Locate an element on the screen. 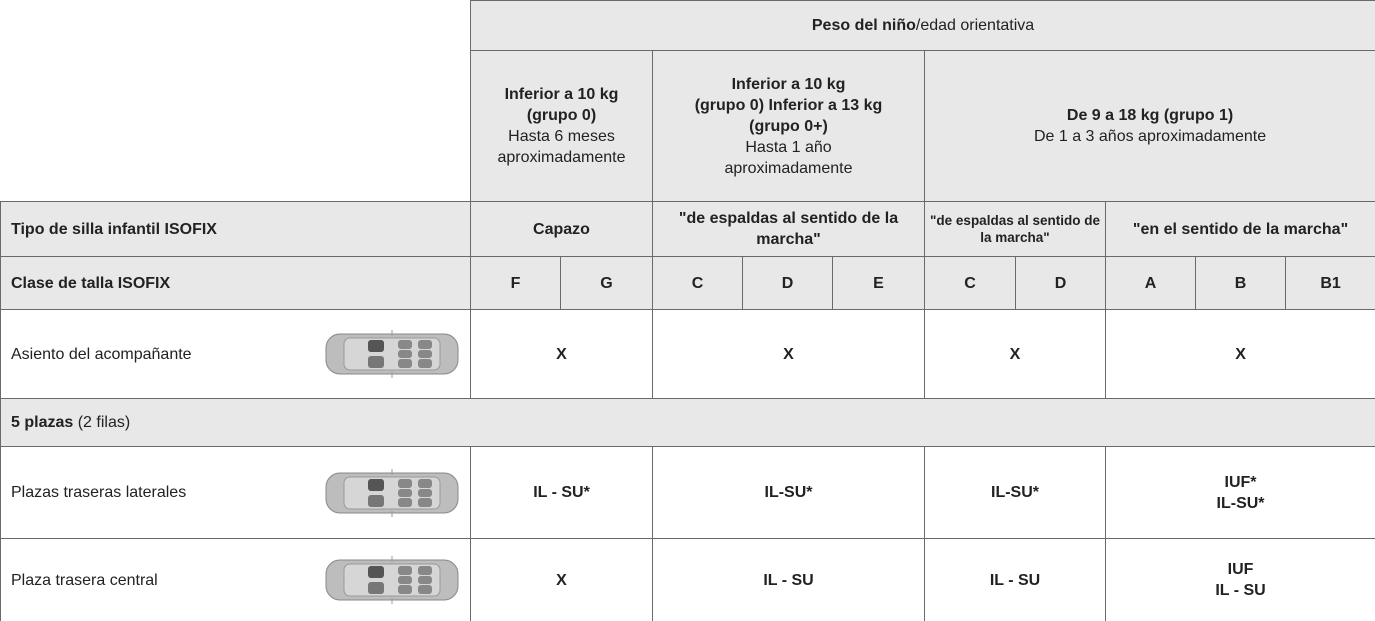  size-row: Clase de talla ISOFIX F G C D E C D A B B1 is located at coordinates (687, 283).